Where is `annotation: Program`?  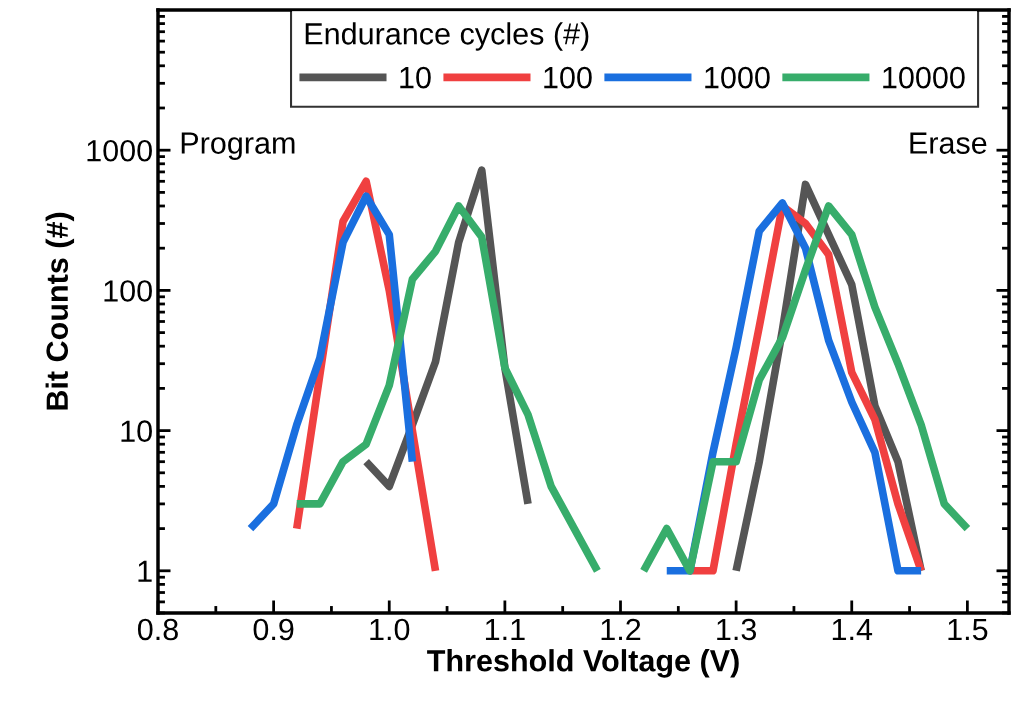 annotation: Program is located at coordinates (238, 146).